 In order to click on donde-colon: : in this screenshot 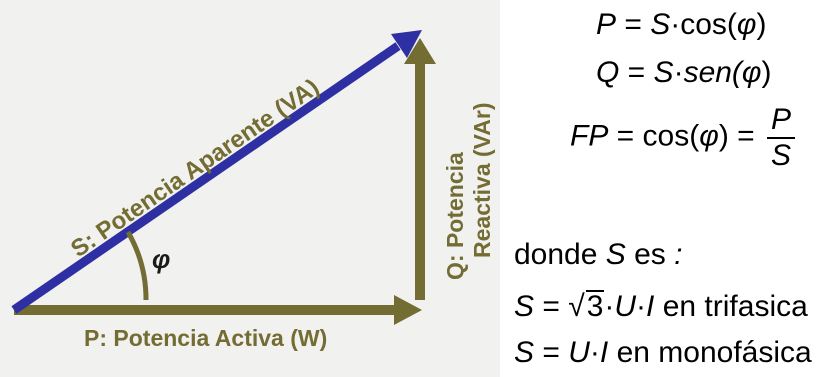, I will do `click(674, 254)`.